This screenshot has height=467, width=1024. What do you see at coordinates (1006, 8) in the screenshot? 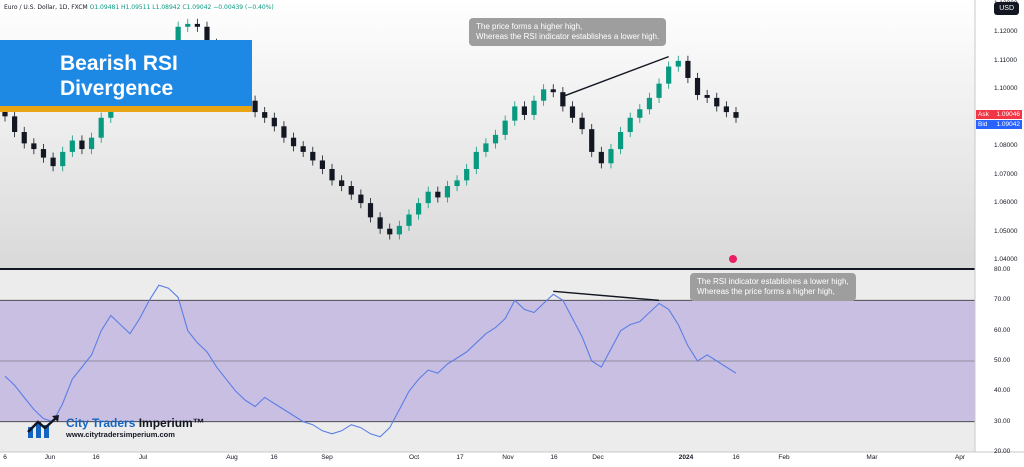
I see `currency-tag: USD` at bounding box center [1006, 8].